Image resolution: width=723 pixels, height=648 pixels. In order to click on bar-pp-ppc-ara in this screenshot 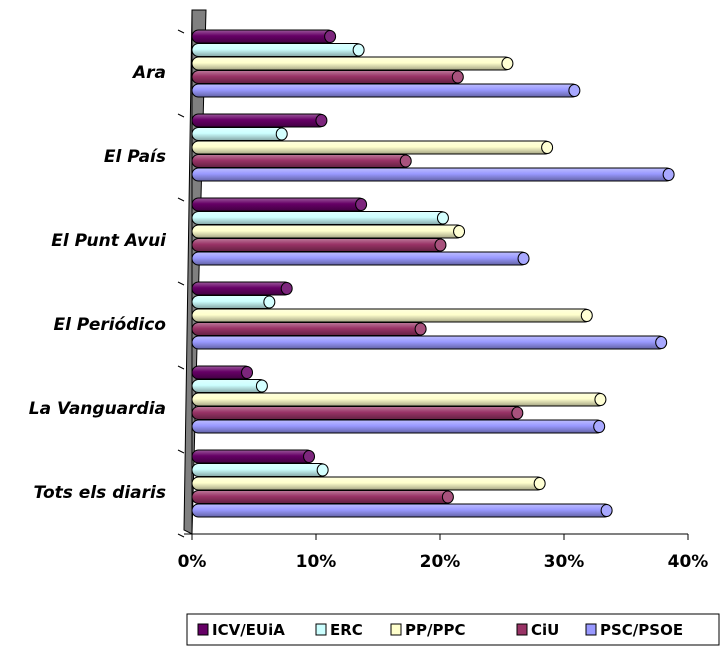, I will do `click(352, 63)`.